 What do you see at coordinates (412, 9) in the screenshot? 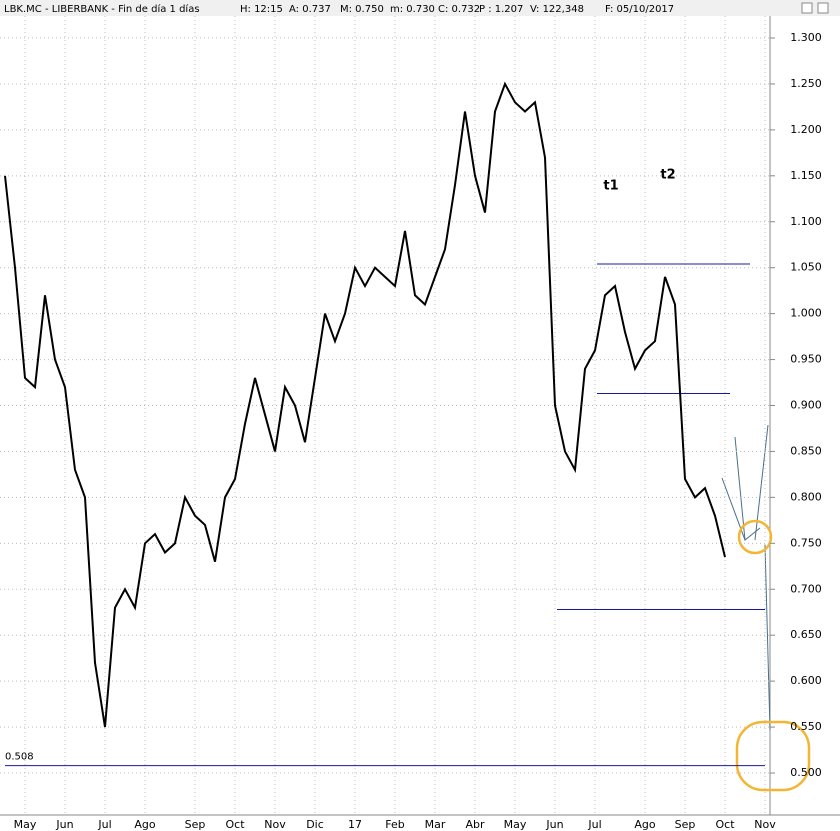
I see `header-text: m: 0.730` at bounding box center [412, 9].